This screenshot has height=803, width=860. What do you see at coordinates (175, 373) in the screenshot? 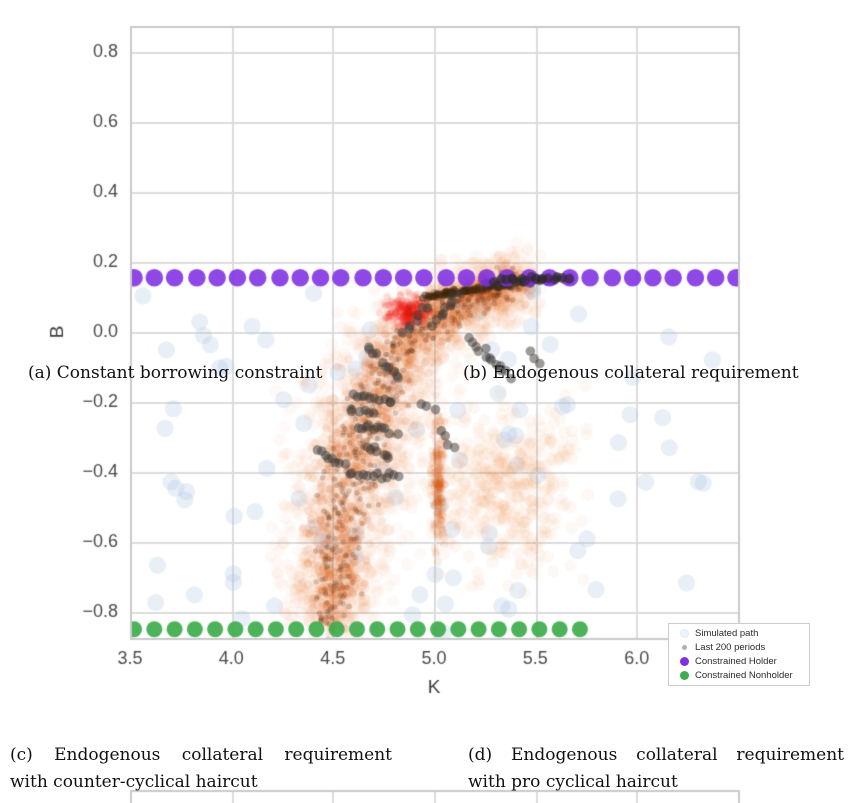
I see `caption-panel-a: (a) Constant borrowing constraint` at bounding box center [175, 373].